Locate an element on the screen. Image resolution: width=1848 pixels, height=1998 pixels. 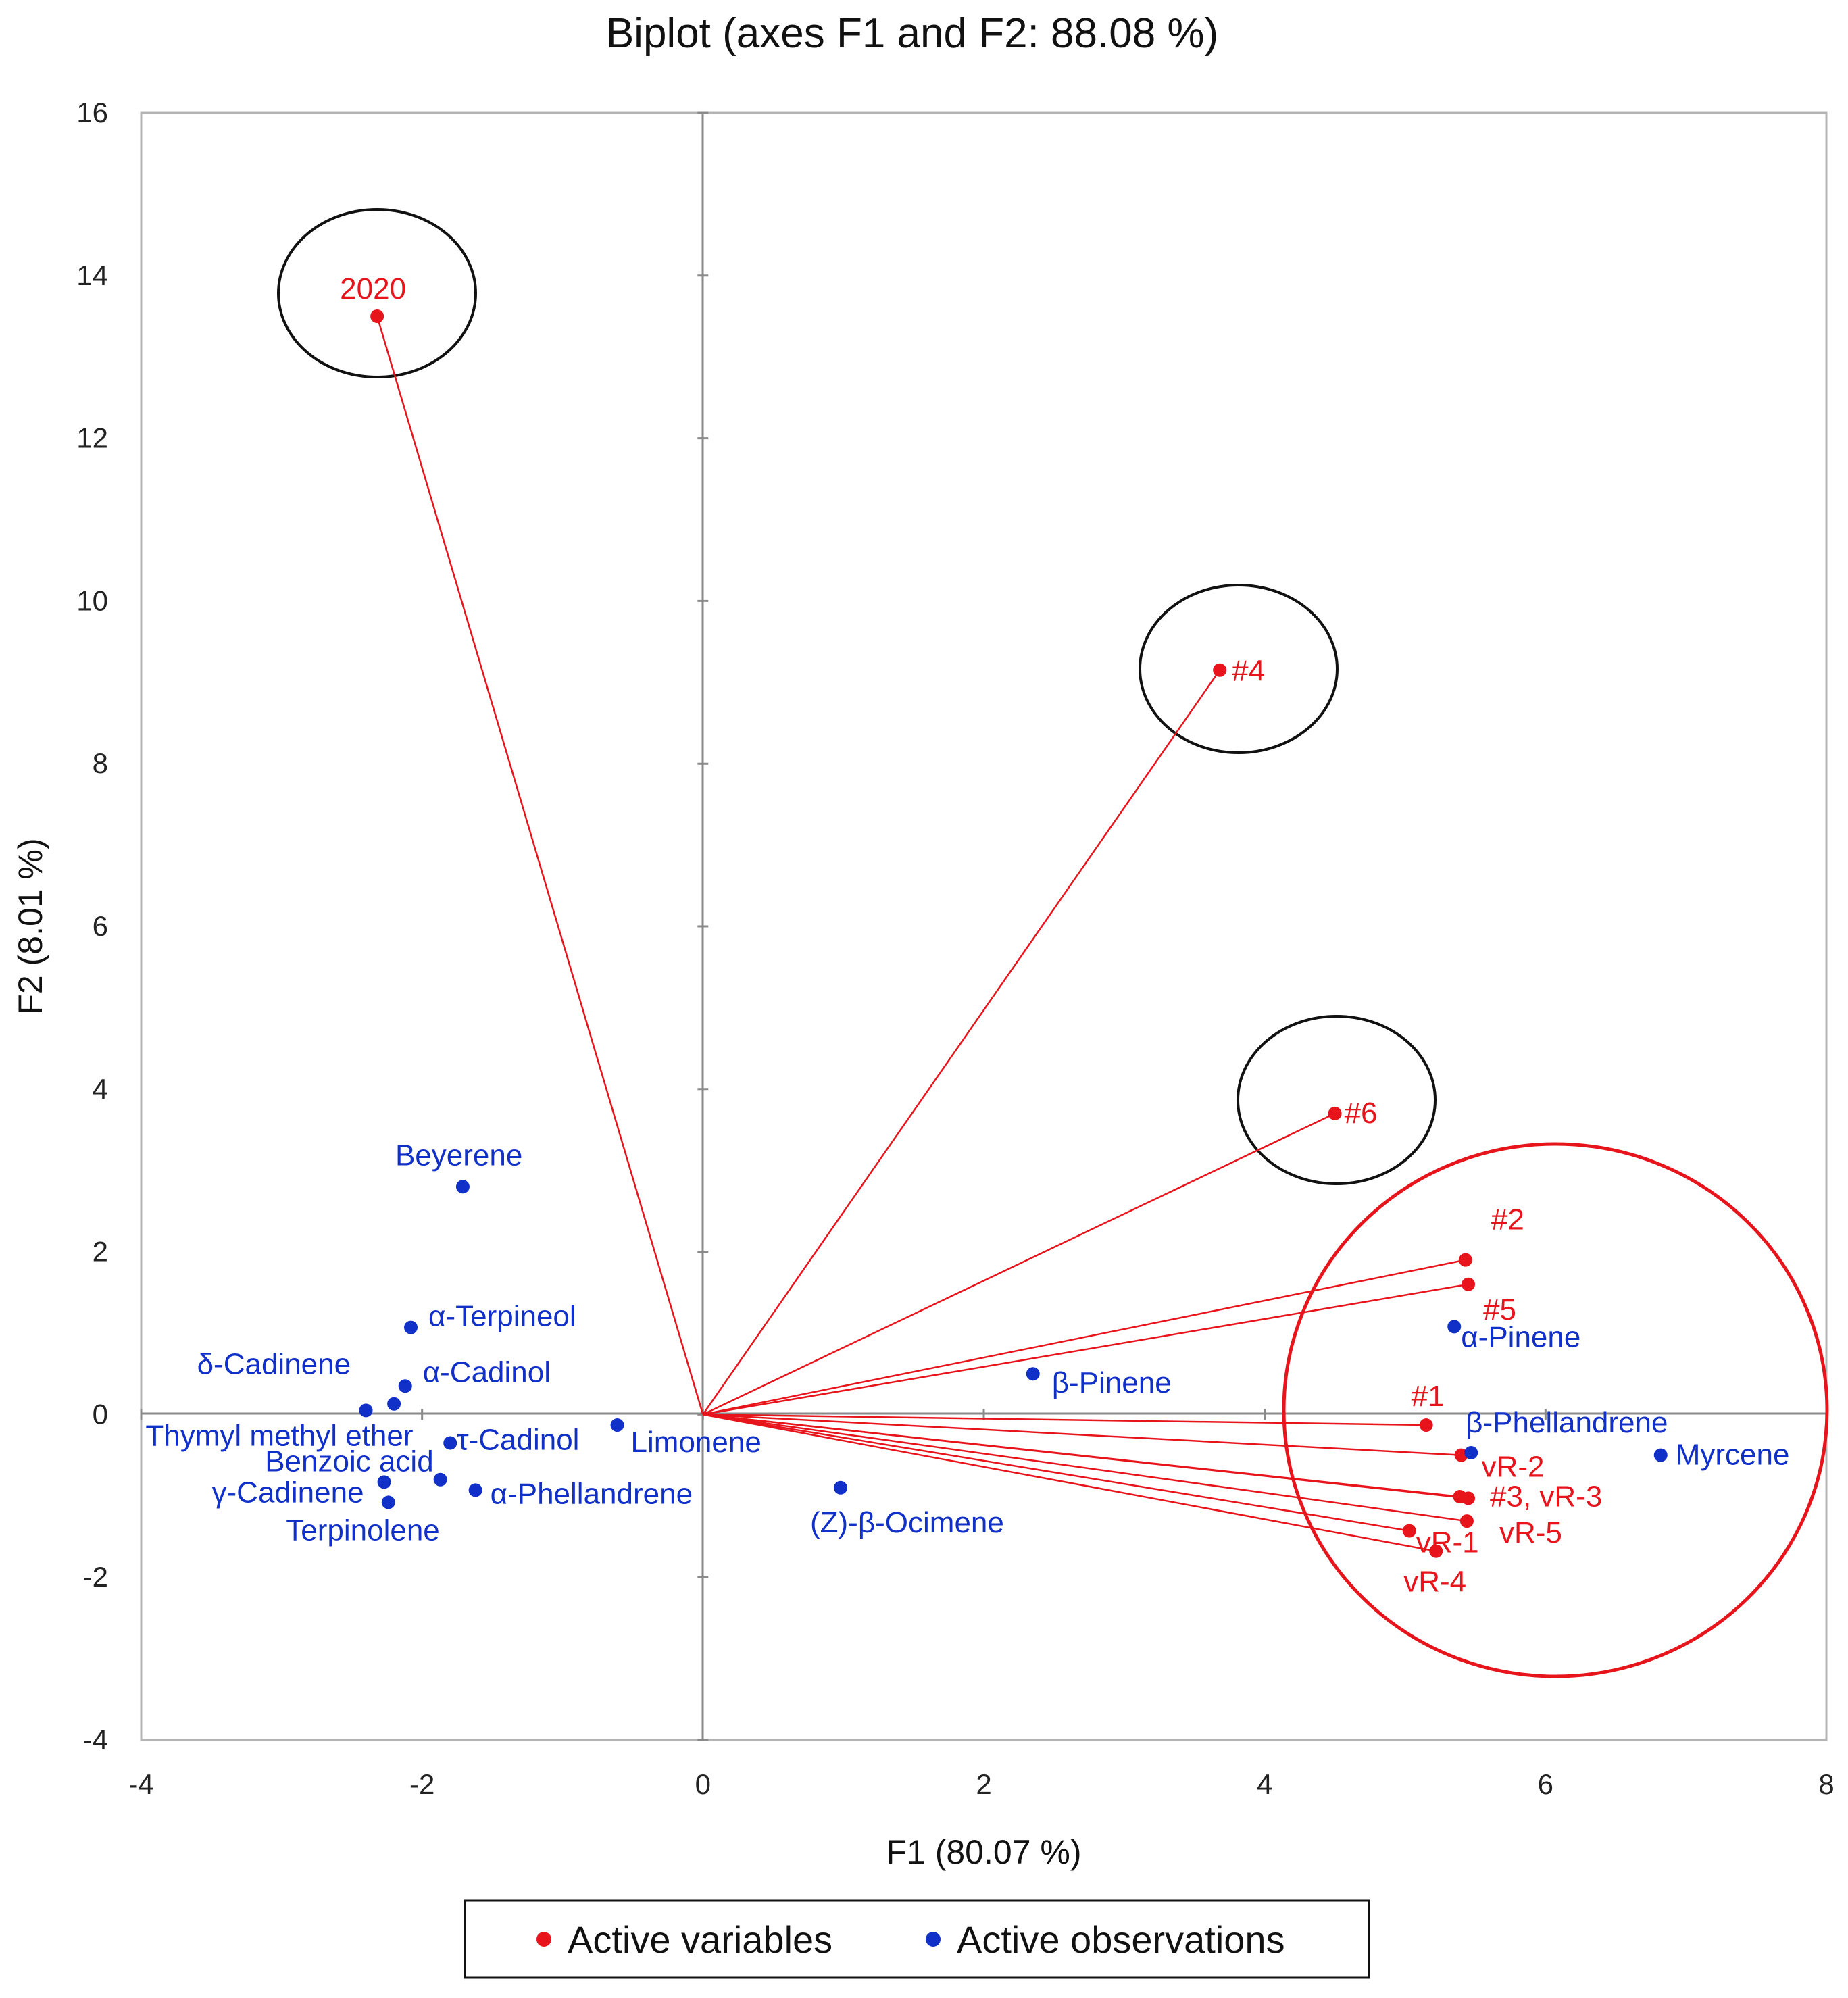
variable-label-1: #1 is located at coordinates (1428, 1396).